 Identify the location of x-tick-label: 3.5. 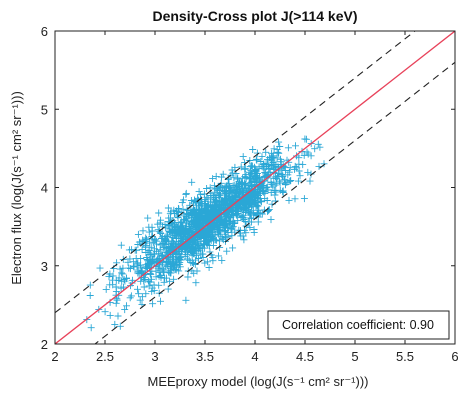
(205, 356).